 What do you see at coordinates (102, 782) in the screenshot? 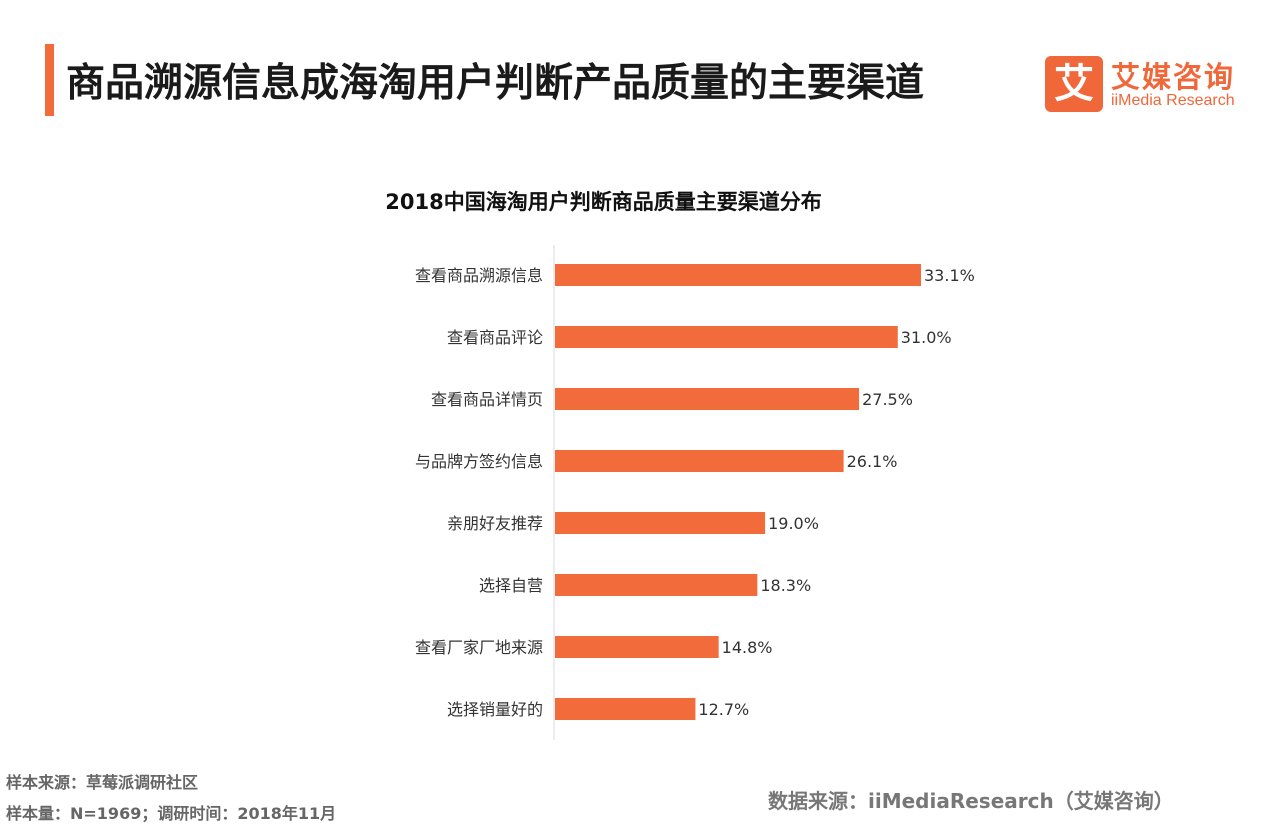
I see `sample-source: 样本来源：草莓派调研社区` at bounding box center [102, 782].